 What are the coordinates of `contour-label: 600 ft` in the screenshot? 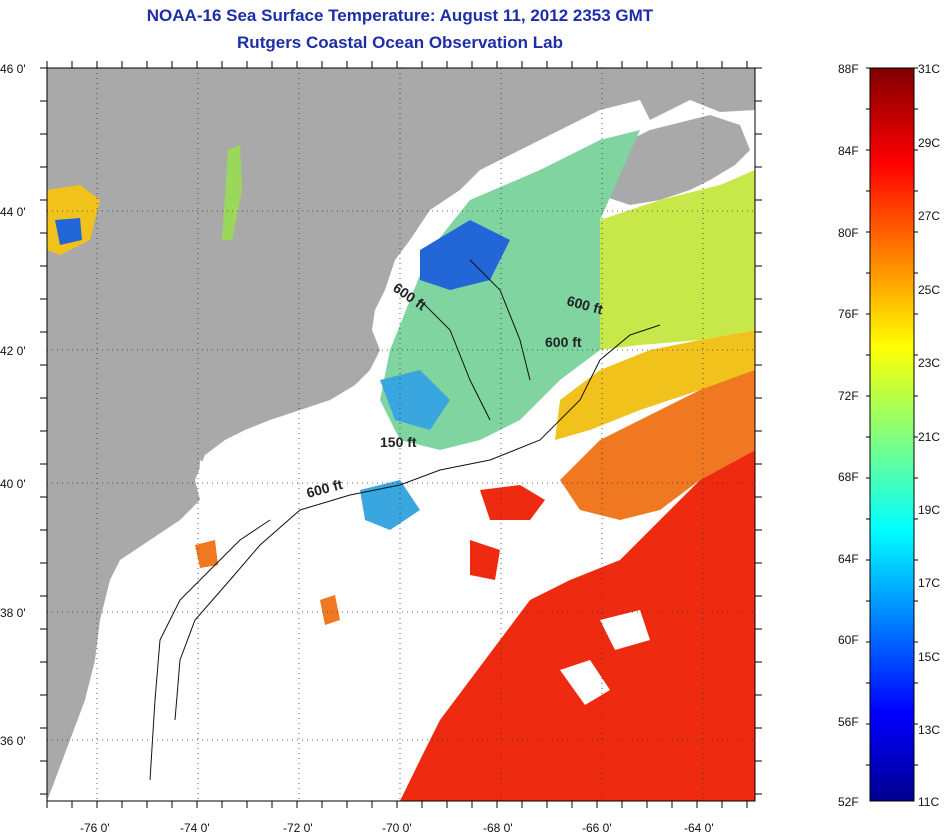 It's located at (563, 342).